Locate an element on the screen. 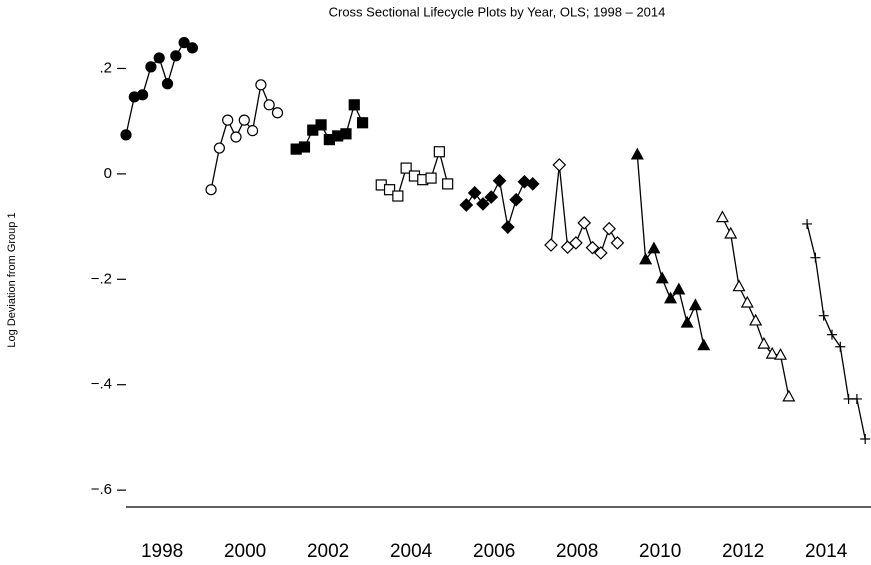 Image resolution: width=871 pixels, height=565 pixels. x-tick-label: 2002 is located at coordinates (328, 551).